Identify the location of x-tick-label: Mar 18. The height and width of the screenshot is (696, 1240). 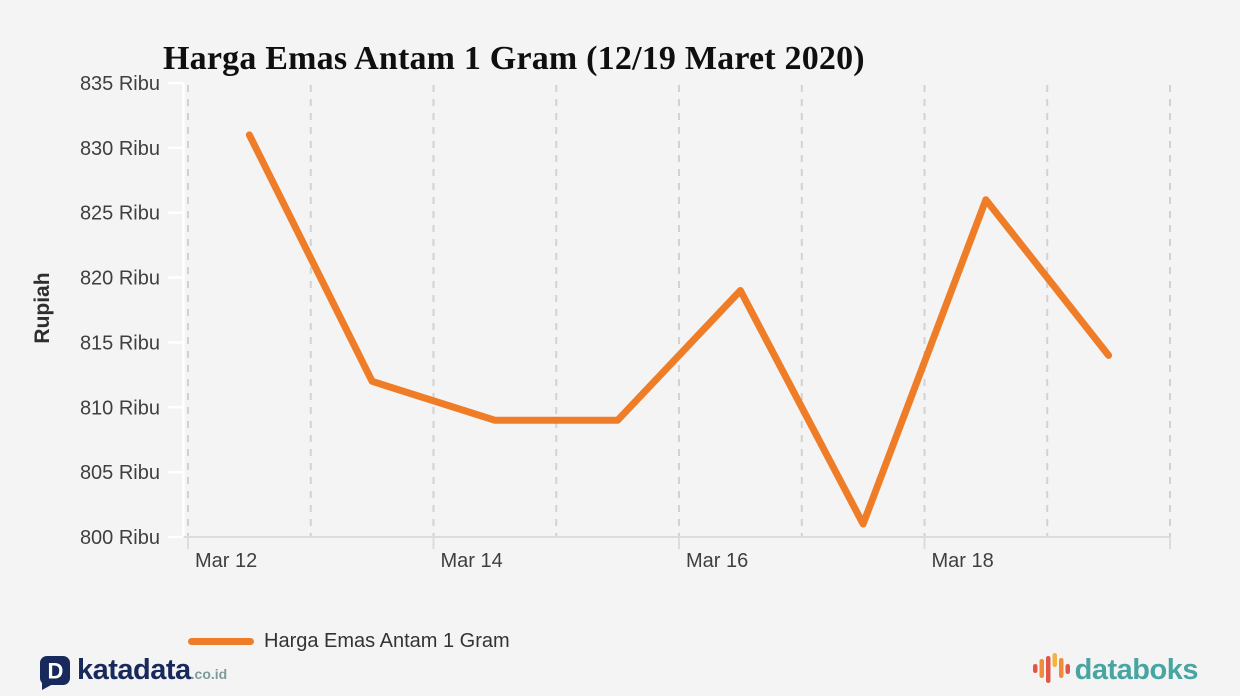
(963, 561).